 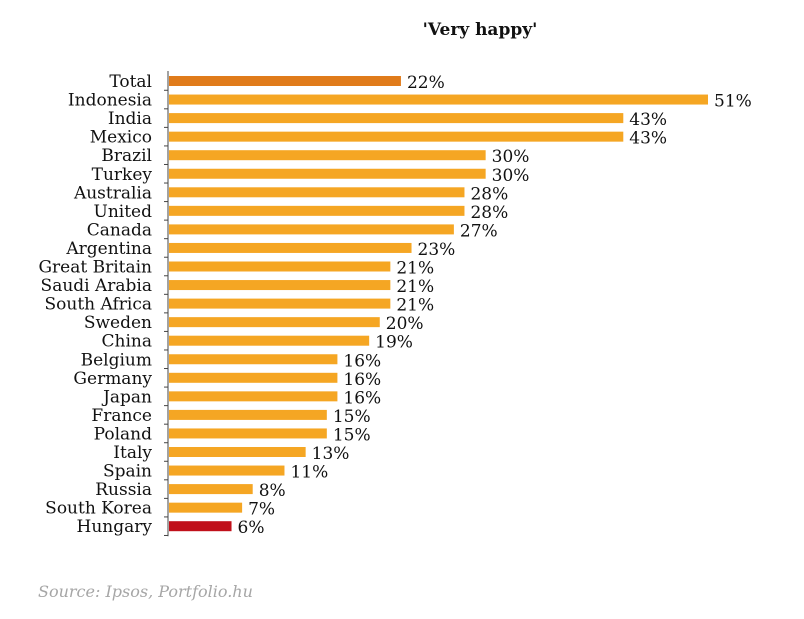 I want to click on value-label: 6%, so click(x=251, y=528).